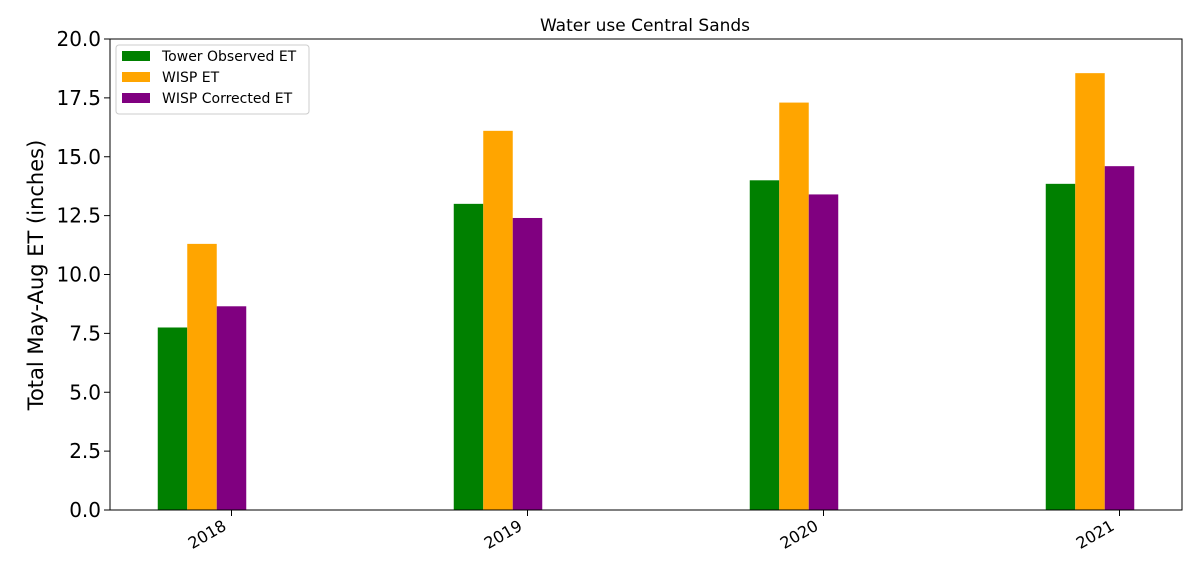 The width and height of the screenshot is (1200, 562). What do you see at coordinates (1119, 338) in the screenshot?
I see `bar-wisp-corrected-et-2021` at bounding box center [1119, 338].